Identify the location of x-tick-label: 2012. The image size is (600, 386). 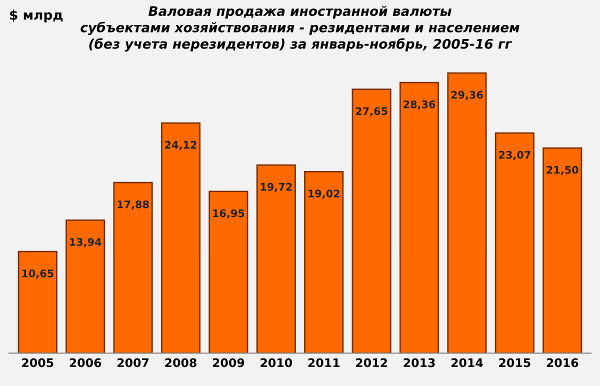
(371, 363).